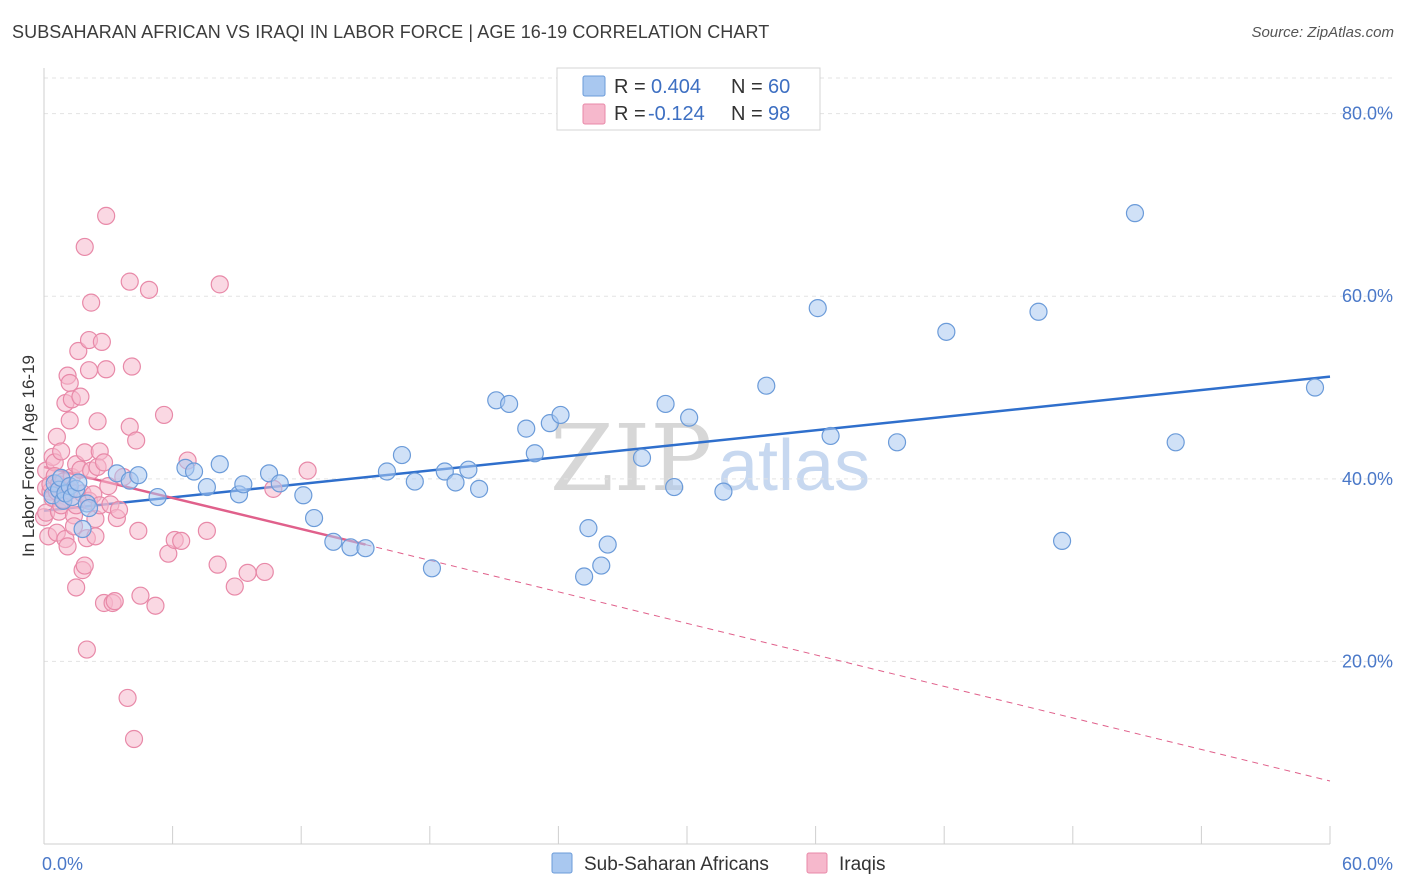 This screenshot has height=892, width=1406. Describe the element at coordinates (676, 114) in the screenshot. I see `legend-r-value-1: -0.124` at that location.